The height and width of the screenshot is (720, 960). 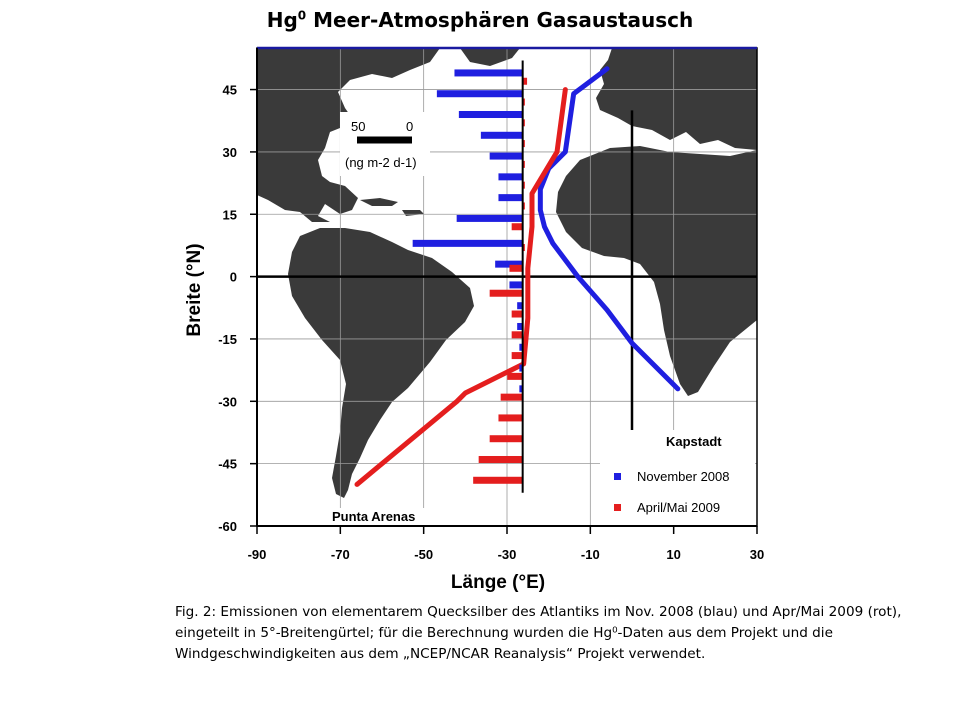 What do you see at coordinates (498, 582) in the screenshot?
I see `x-axis-label: Länge (°E)` at bounding box center [498, 582].